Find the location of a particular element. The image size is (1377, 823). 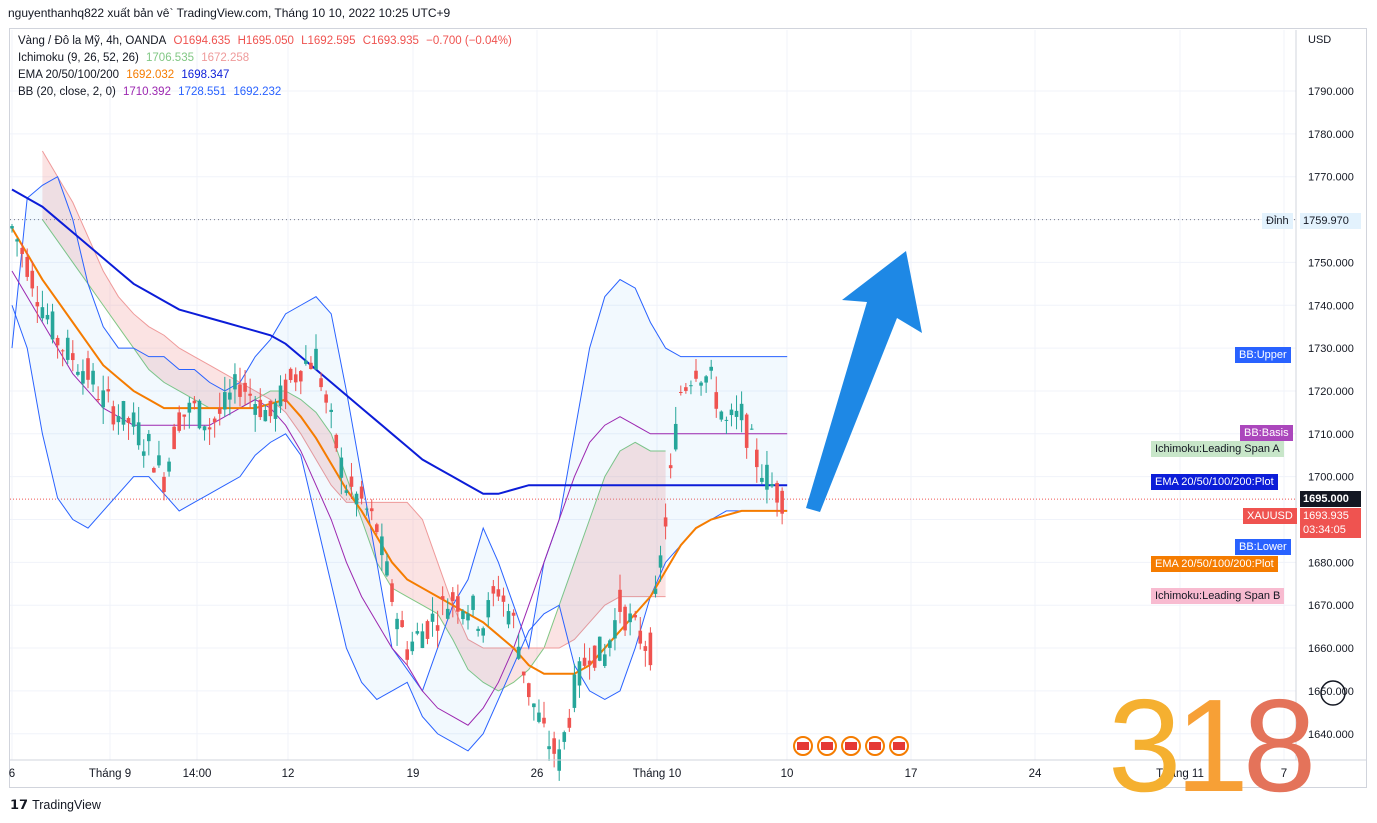

time-tick-label: 7 is located at coordinates (1284, 774).